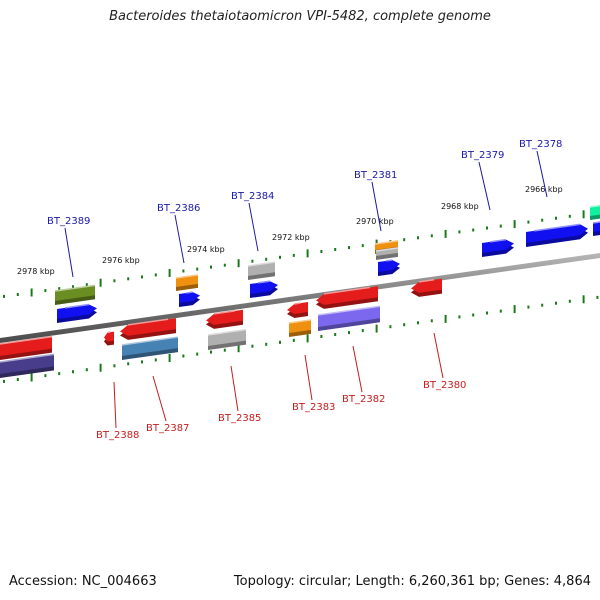 The height and width of the screenshot is (600, 600). What do you see at coordinates (557, 227) in the screenshot?
I see `gene-bt2378-arrow-highlight` at bounding box center [557, 227].